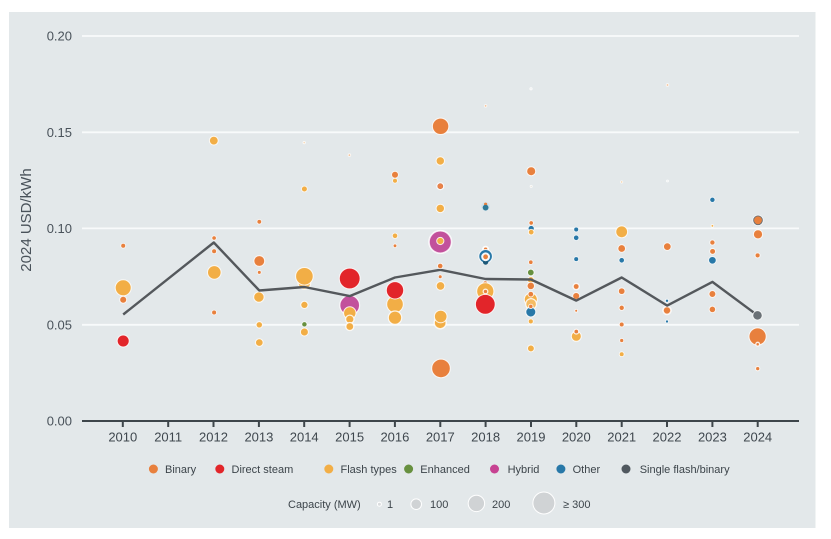  Describe the element at coordinates (524, 470) in the screenshot. I see `svg-text: Hybrid` at that location.